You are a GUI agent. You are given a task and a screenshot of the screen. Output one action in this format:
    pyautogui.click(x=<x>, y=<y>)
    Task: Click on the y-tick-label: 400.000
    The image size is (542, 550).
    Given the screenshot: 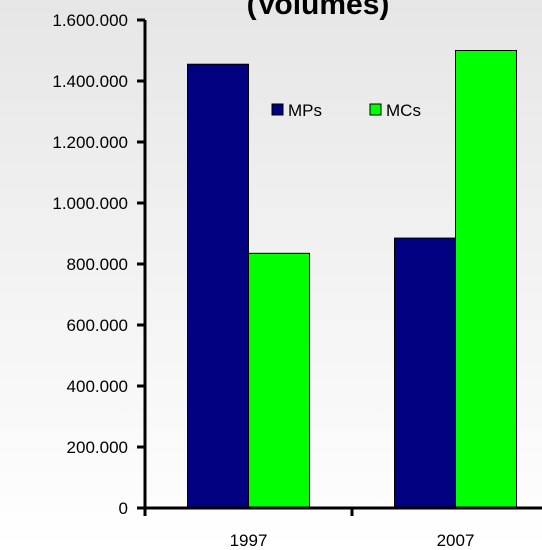 What is the action you would take?
    pyautogui.click(x=97, y=386)
    